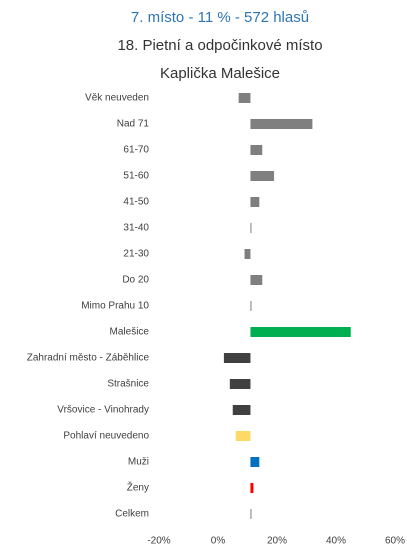  I want to click on y-tick-label: 21-30, so click(136, 254).